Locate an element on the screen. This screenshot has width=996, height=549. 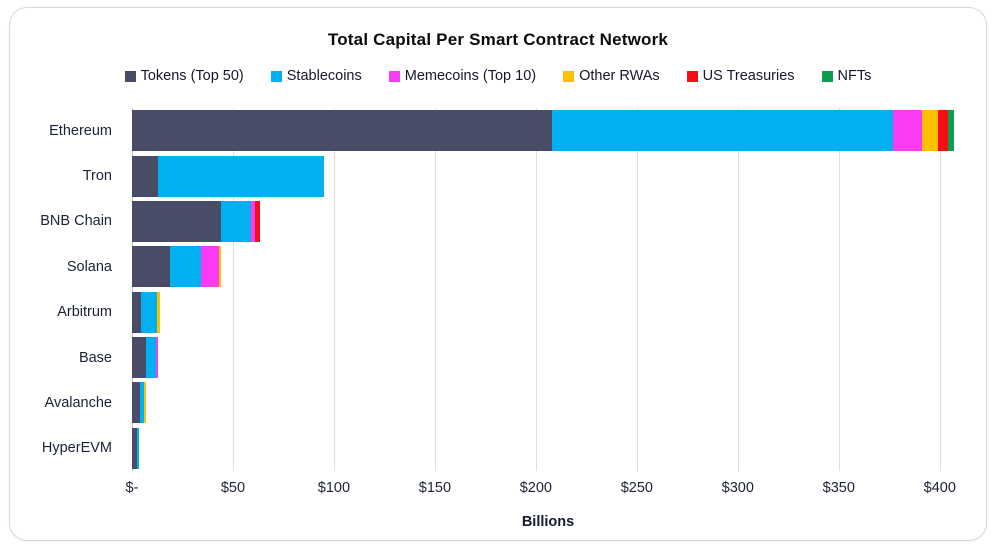
axis-tick-label: $100 is located at coordinates (334, 488).